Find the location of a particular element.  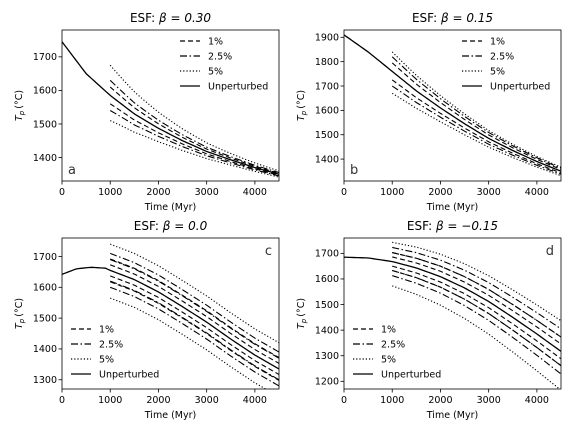

title-beta: β = 0.30 is located at coordinates (184, 18).